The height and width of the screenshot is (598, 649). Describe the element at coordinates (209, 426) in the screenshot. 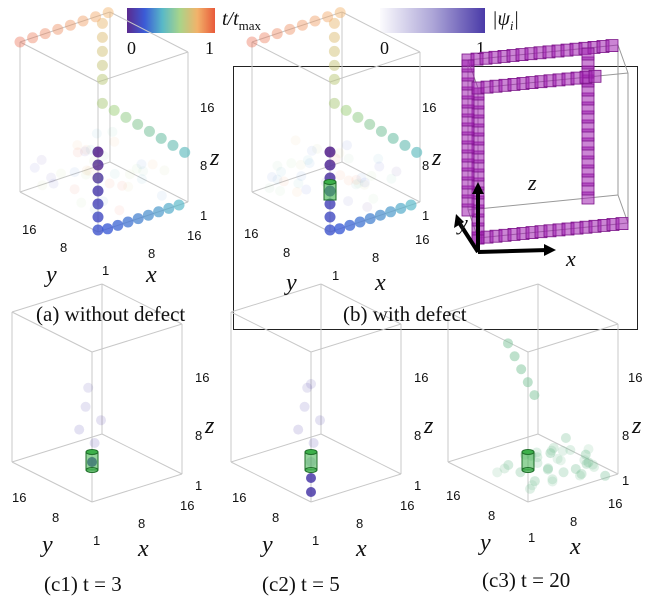

I see `panel-c1-z-label: z` at that location.